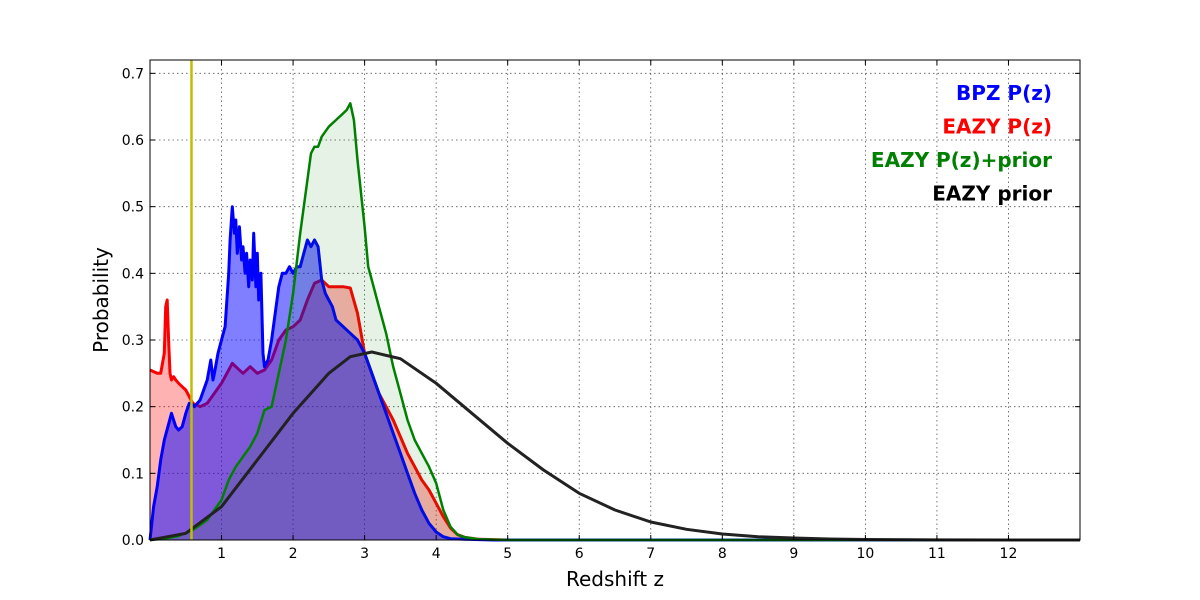 Image resolution: width=1200 pixels, height=600 pixels. What do you see at coordinates (133, 474) in the screenshot?
I see `y-tick-label: 0.1` at bounding box center [133, 474].